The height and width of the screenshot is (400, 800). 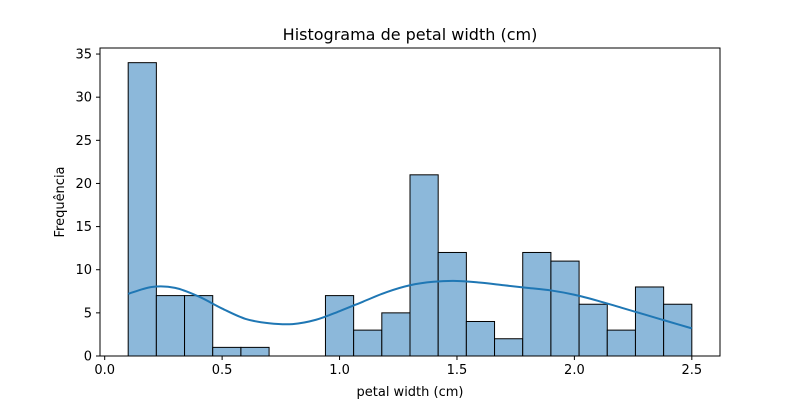 What do you see at coordinates (83, 184) in the screenshot?
I see `y-tick-label: 20` at bounding box center [83, 184].